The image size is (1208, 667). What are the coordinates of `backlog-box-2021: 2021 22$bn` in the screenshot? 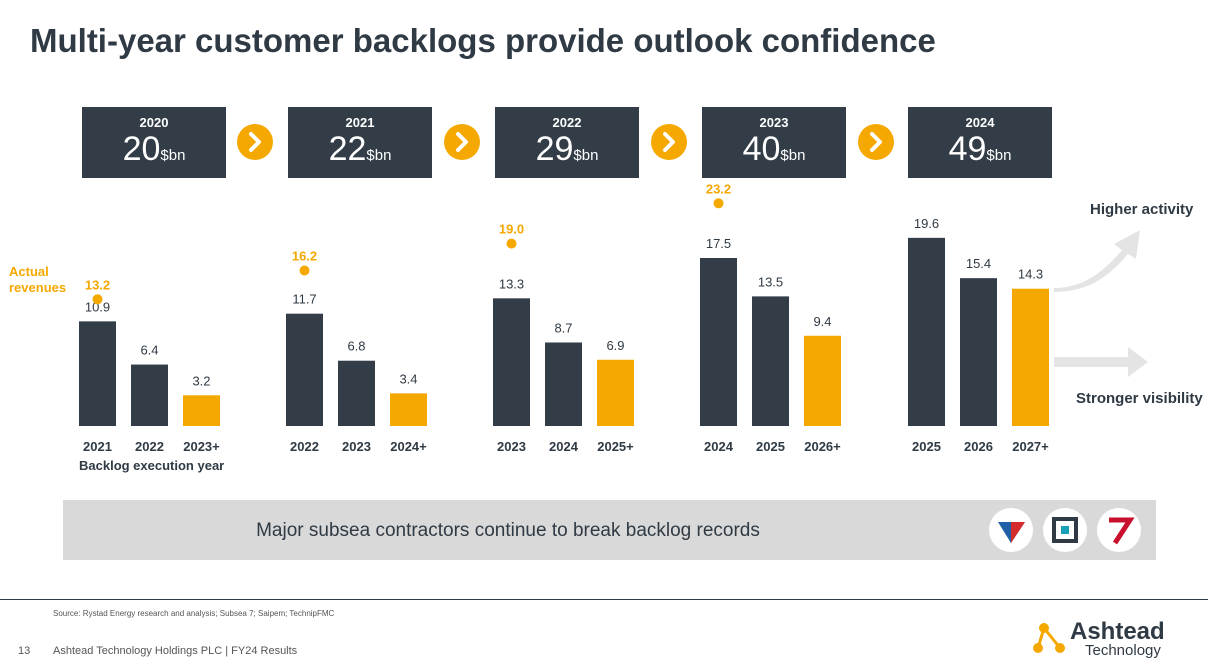 It's located at (360, 142).